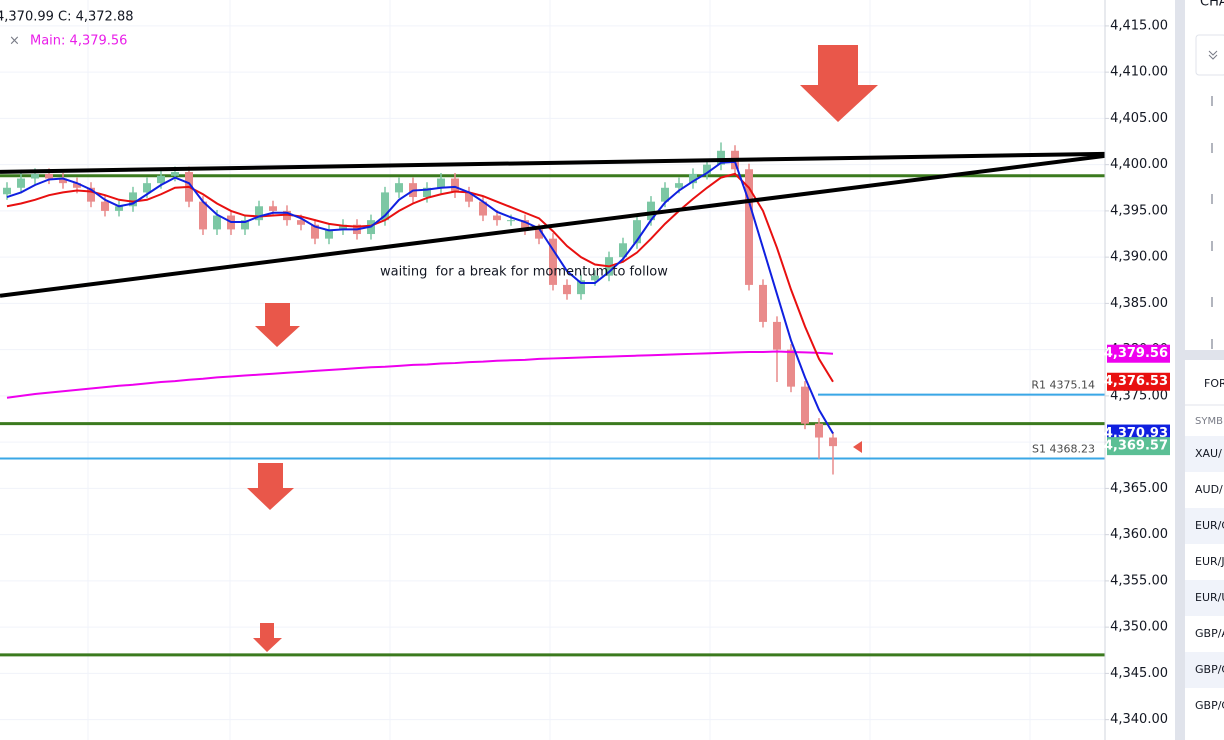  What do you see at coordinates (1213, 55) in the screenshot?
I see `chevron` at bounding box center [1213, 55].